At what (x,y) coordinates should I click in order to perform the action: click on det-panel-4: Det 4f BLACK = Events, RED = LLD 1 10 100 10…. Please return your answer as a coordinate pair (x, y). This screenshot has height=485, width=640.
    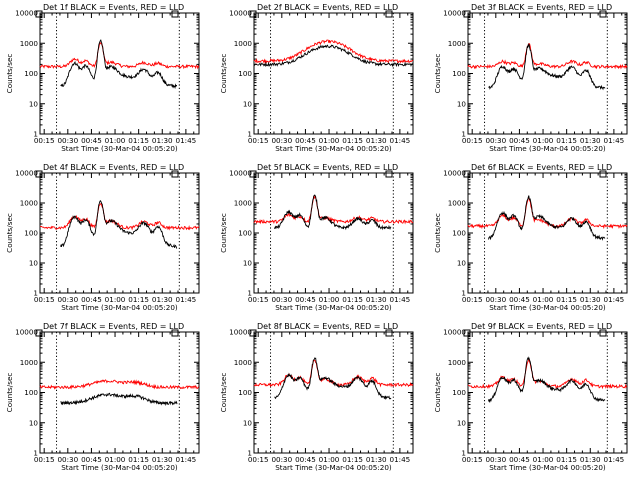
    Looking at the image, I should click on (102, 237).